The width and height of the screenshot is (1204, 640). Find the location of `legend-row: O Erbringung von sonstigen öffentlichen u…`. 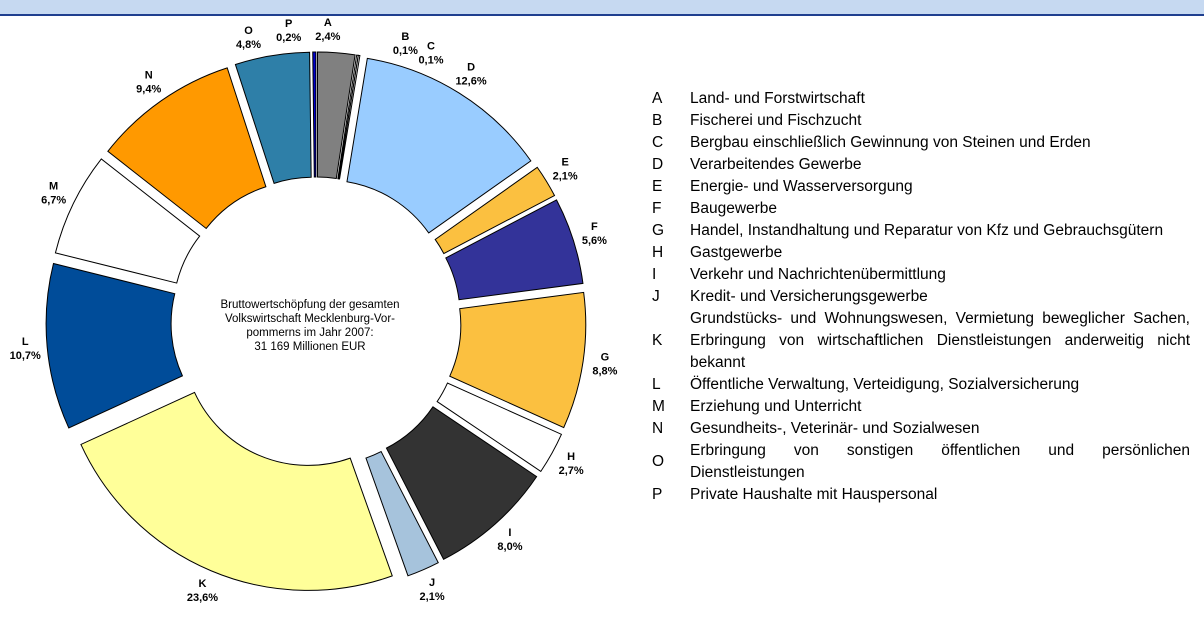

legend-row: O Erbringung von sonstigen öffentlichen u… is located at coordinates (919, 462).